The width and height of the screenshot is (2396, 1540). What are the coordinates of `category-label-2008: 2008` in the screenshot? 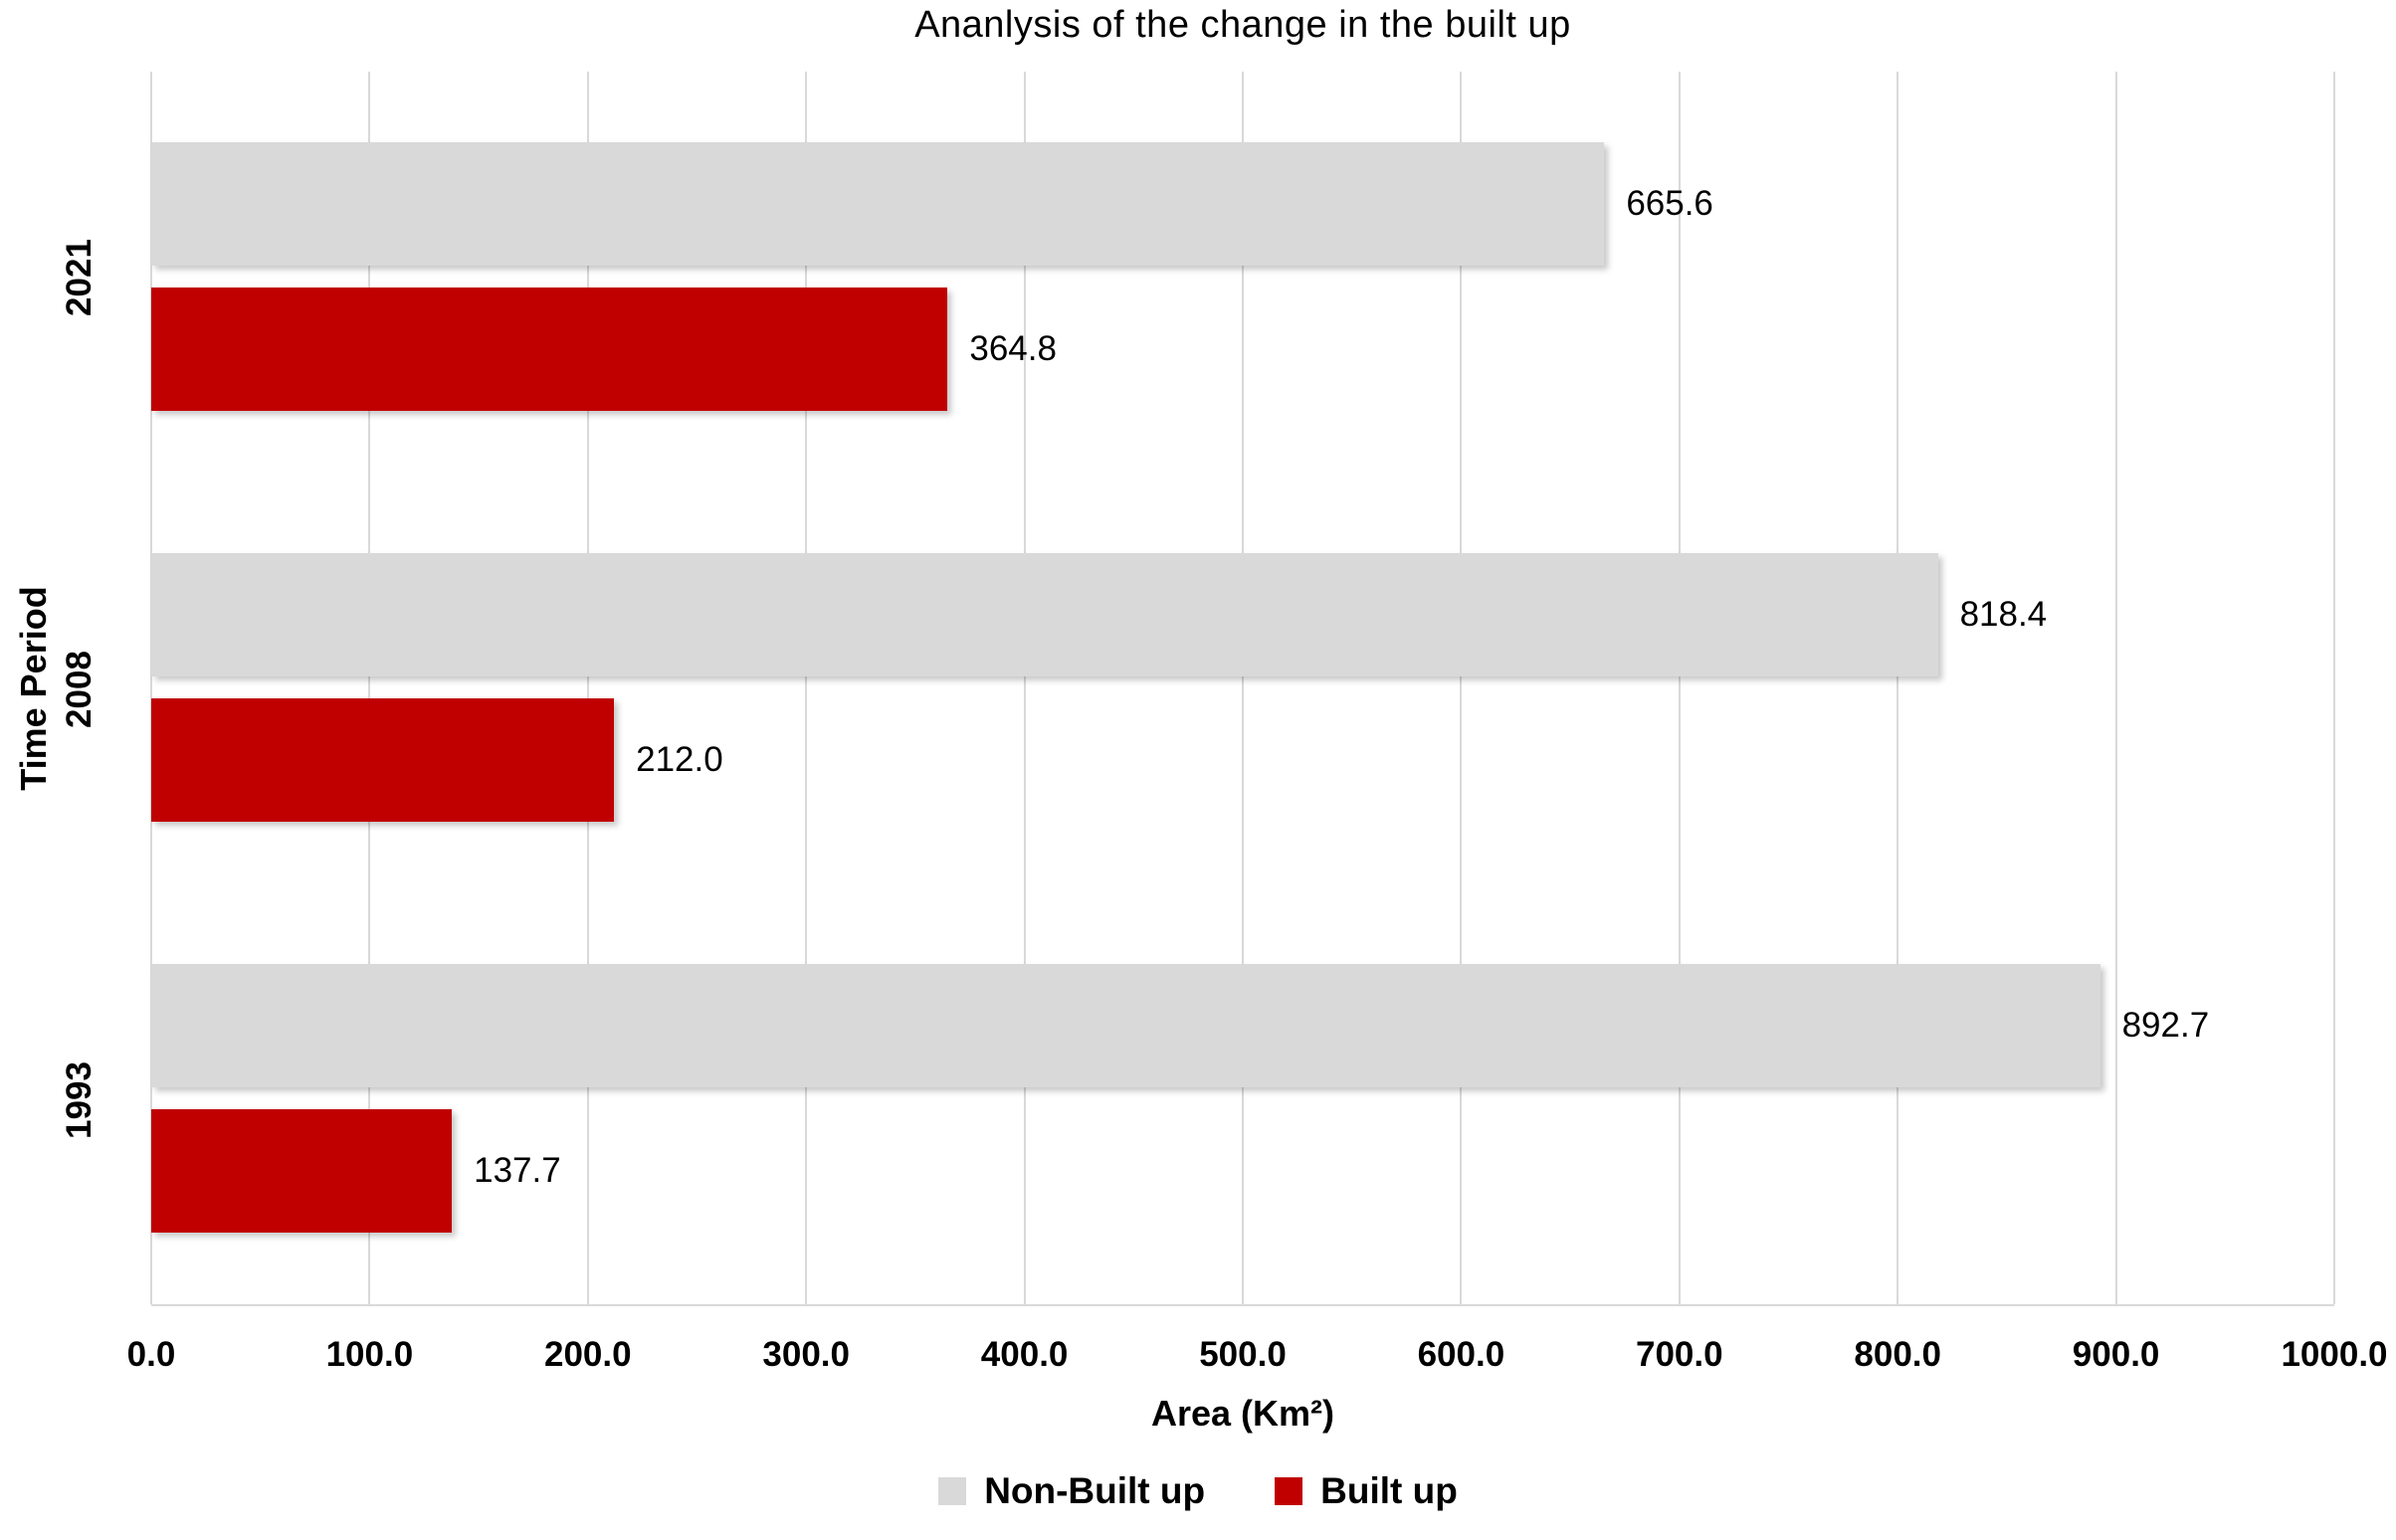 It's located at (79, 689).